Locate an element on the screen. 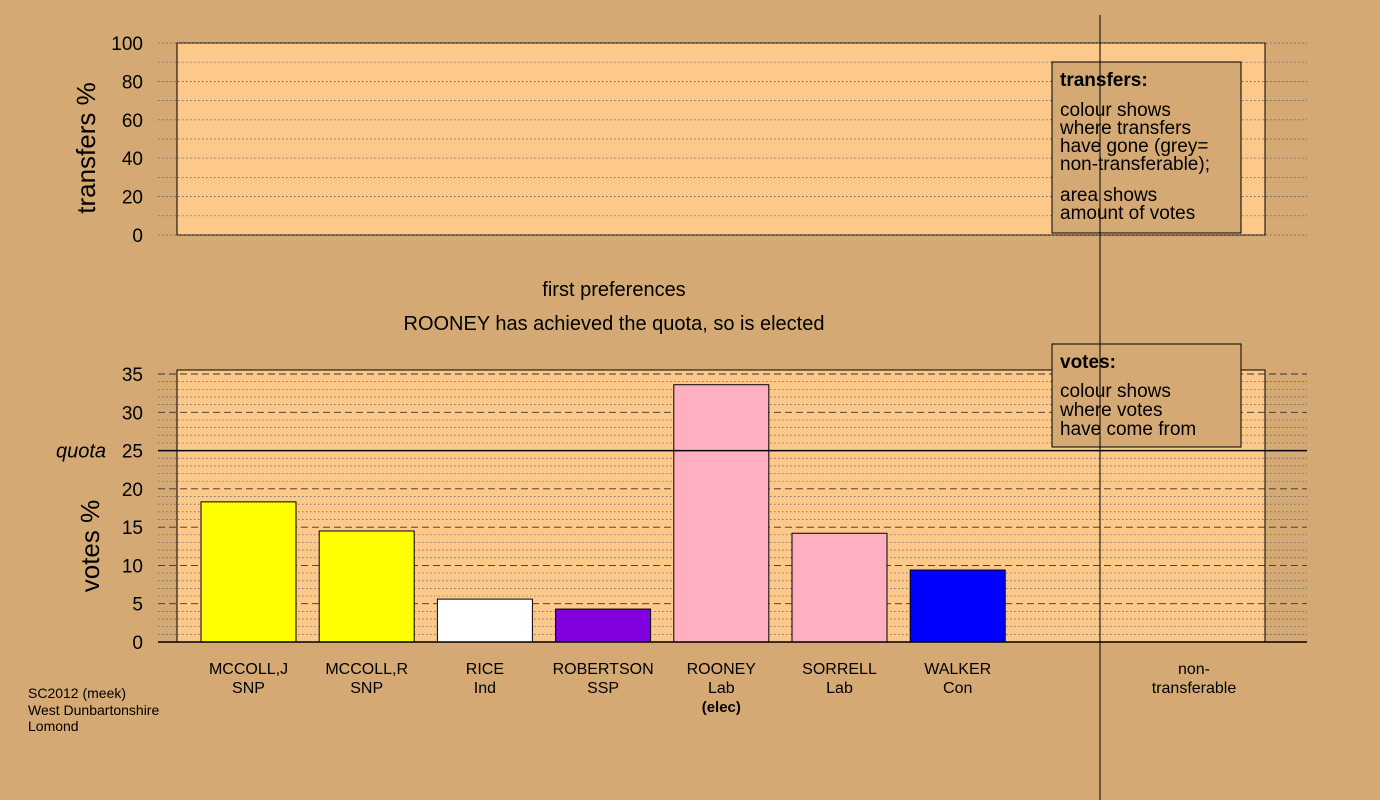 The height and width of the screenshot is (800, 1380). candidate-name: SORRELL is located at coordinates (839, 669).